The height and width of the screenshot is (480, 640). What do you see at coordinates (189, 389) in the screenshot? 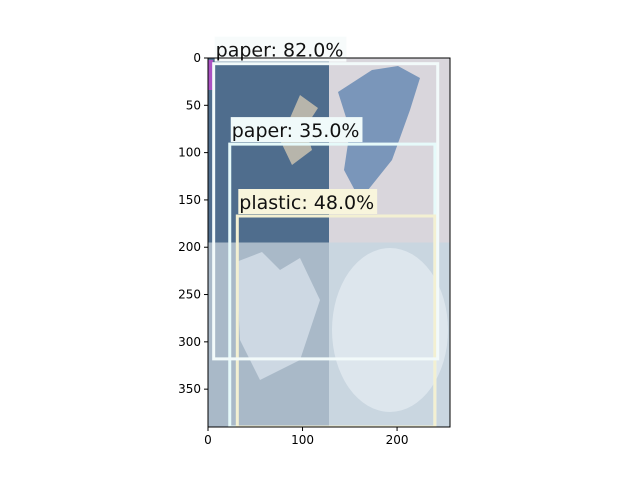
I see `y-tick-label: 350` at bounding box center [189, 389].